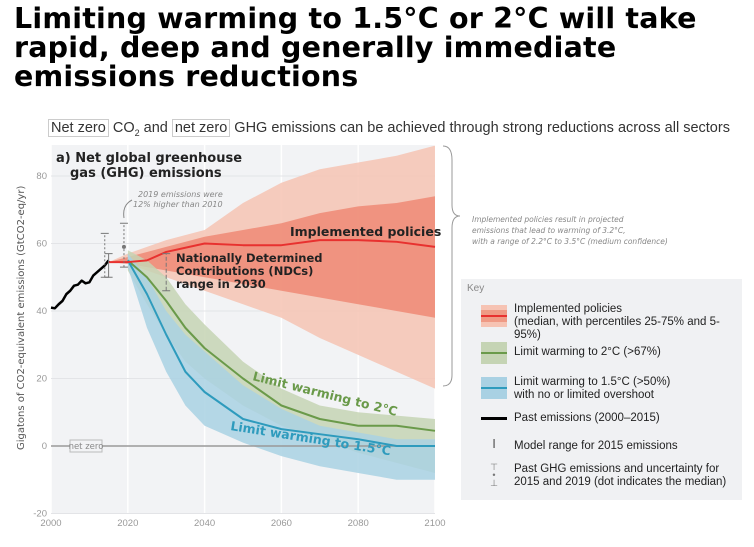  What do you see at coordinates (146, 173) in the screenshot?
I see `panel-title-line2: gas (GHG) emissions` at bounding box center [146, 173].